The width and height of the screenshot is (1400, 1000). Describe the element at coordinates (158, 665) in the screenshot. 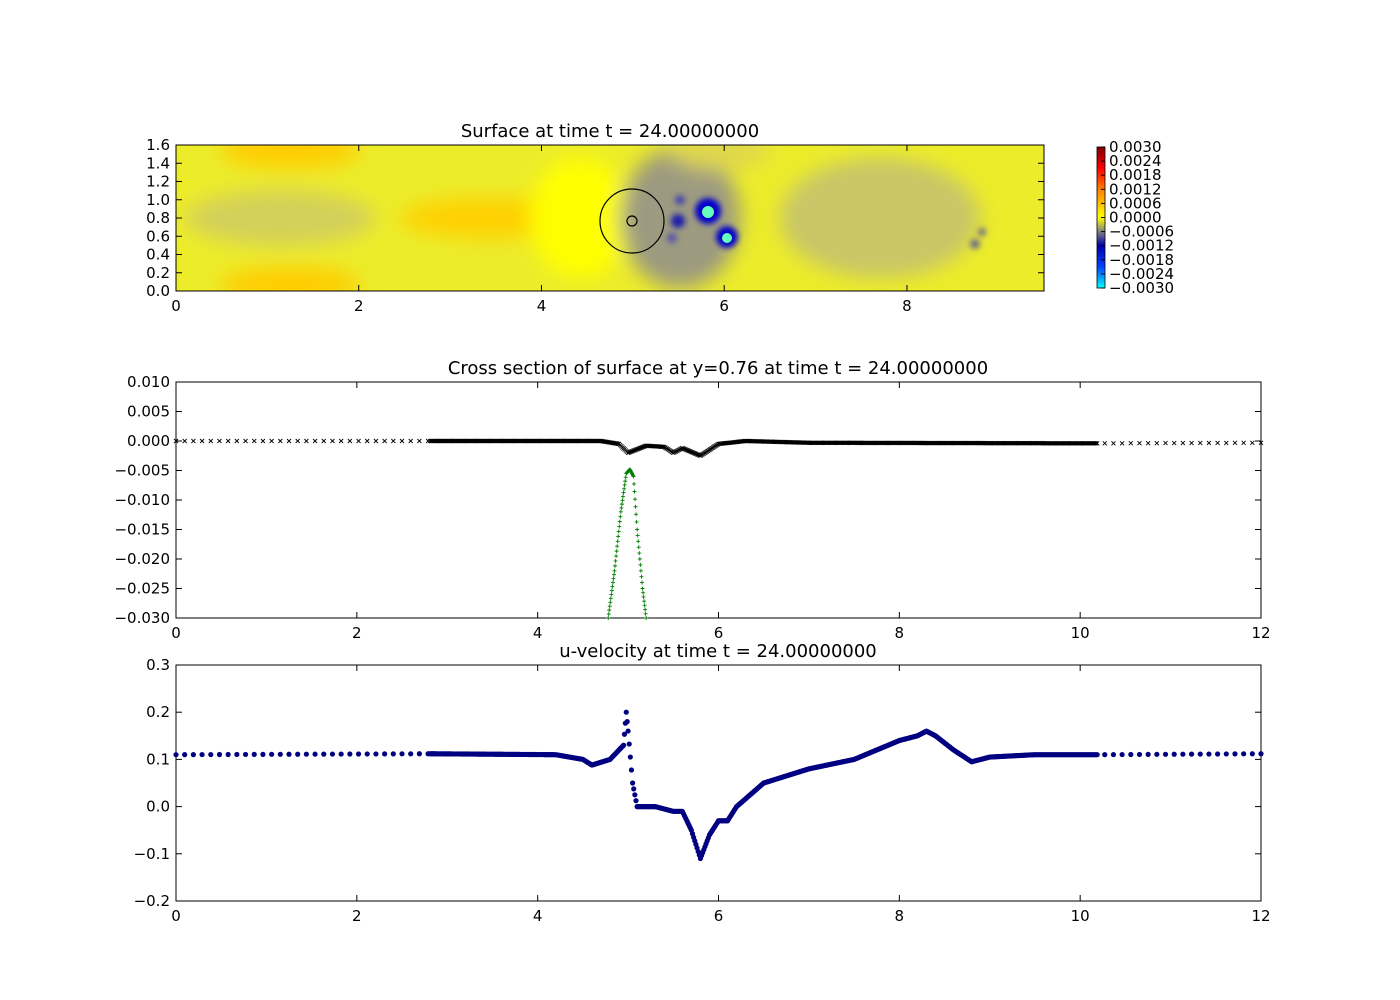

I see `y-tick-label: 0.3` at that location.